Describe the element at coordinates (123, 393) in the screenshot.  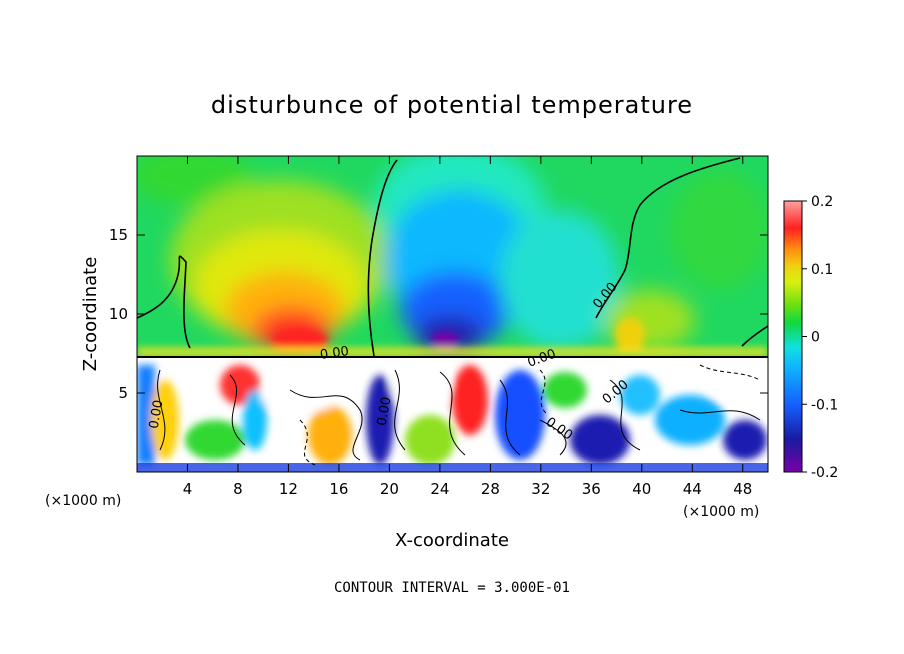
I see `y-tick-label: 5` at that location.